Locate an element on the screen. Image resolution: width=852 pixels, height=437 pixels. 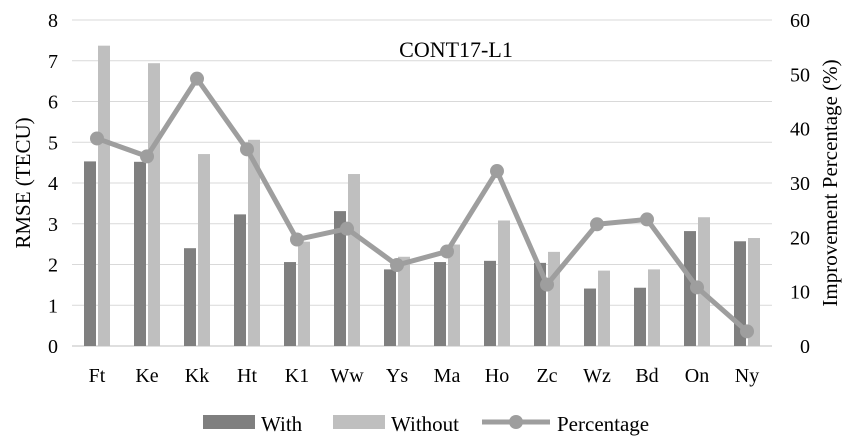
category-tick-label: Zc is located at coordinates (546, 376).